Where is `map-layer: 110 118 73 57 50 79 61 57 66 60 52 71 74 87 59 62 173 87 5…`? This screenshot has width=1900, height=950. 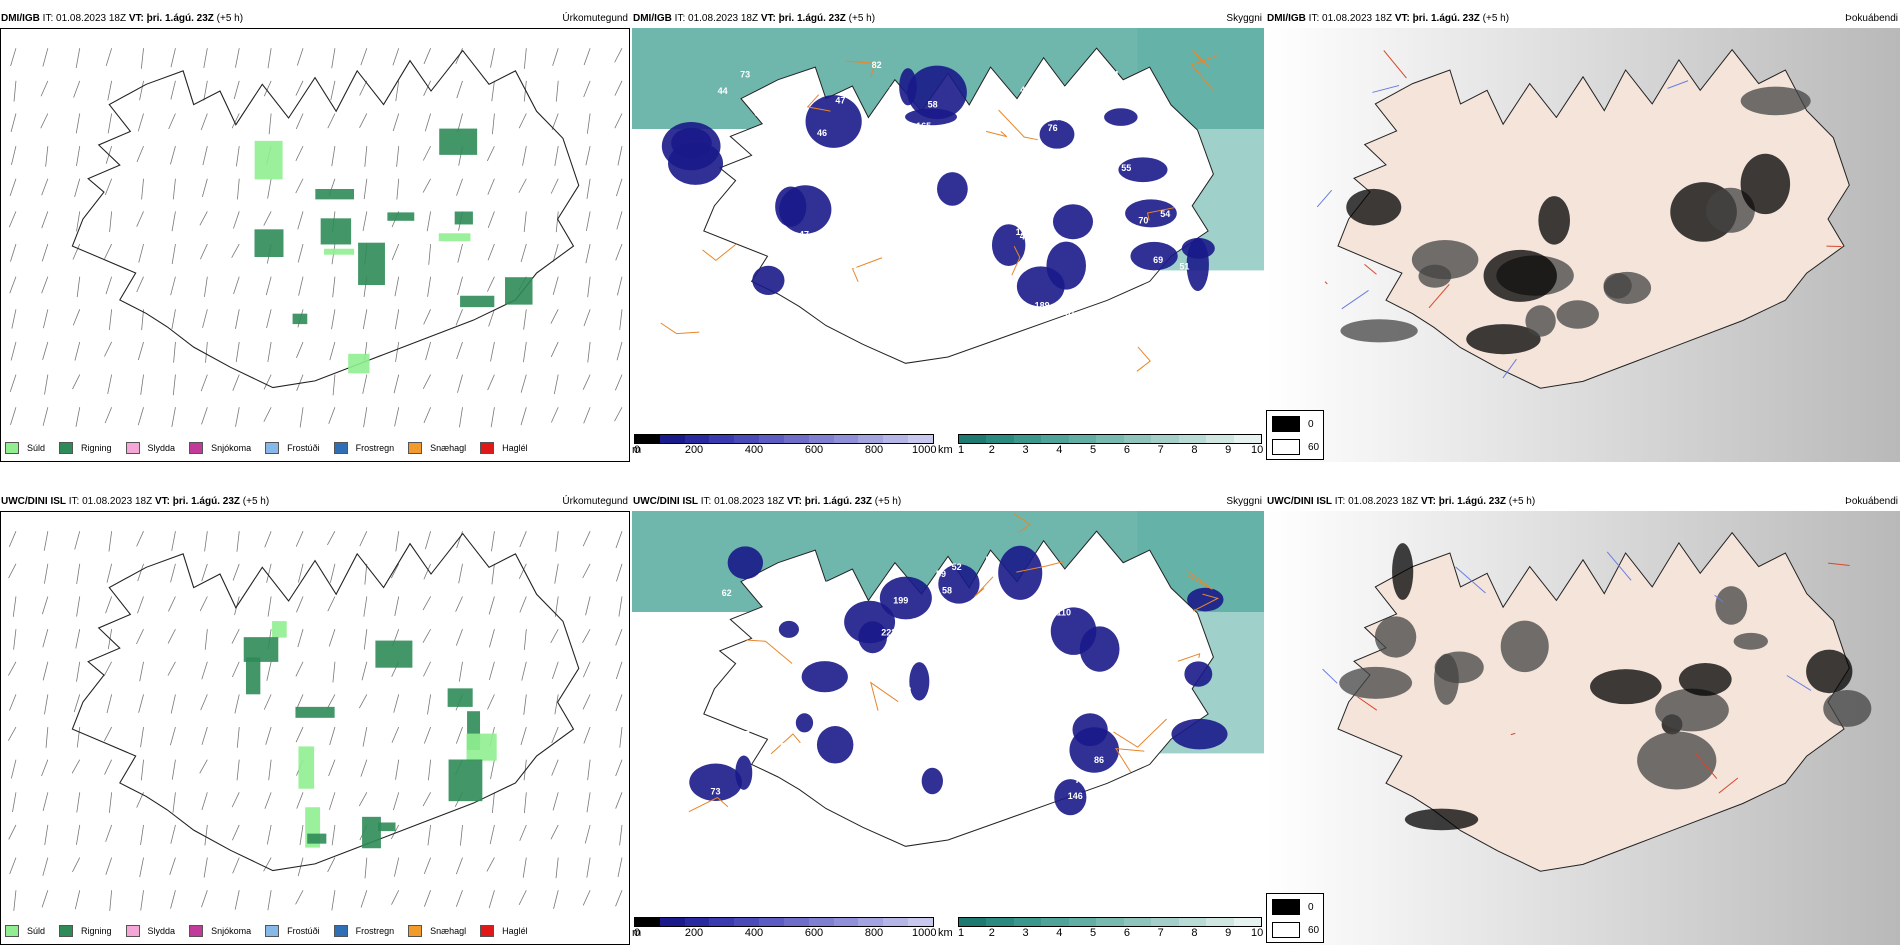 map-layer: 110 118 73 57 50 79 61 57 66 60 52 71 74 87 59 62 173 87 5… is located at coordinates (948, 679).